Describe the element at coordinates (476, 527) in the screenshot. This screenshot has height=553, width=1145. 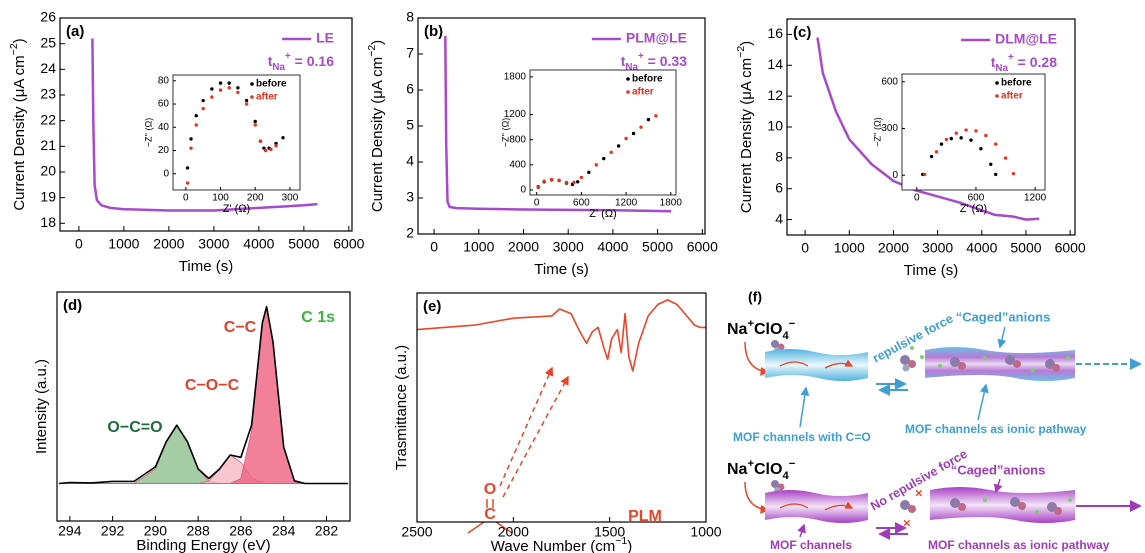
I see `bond` at that location.